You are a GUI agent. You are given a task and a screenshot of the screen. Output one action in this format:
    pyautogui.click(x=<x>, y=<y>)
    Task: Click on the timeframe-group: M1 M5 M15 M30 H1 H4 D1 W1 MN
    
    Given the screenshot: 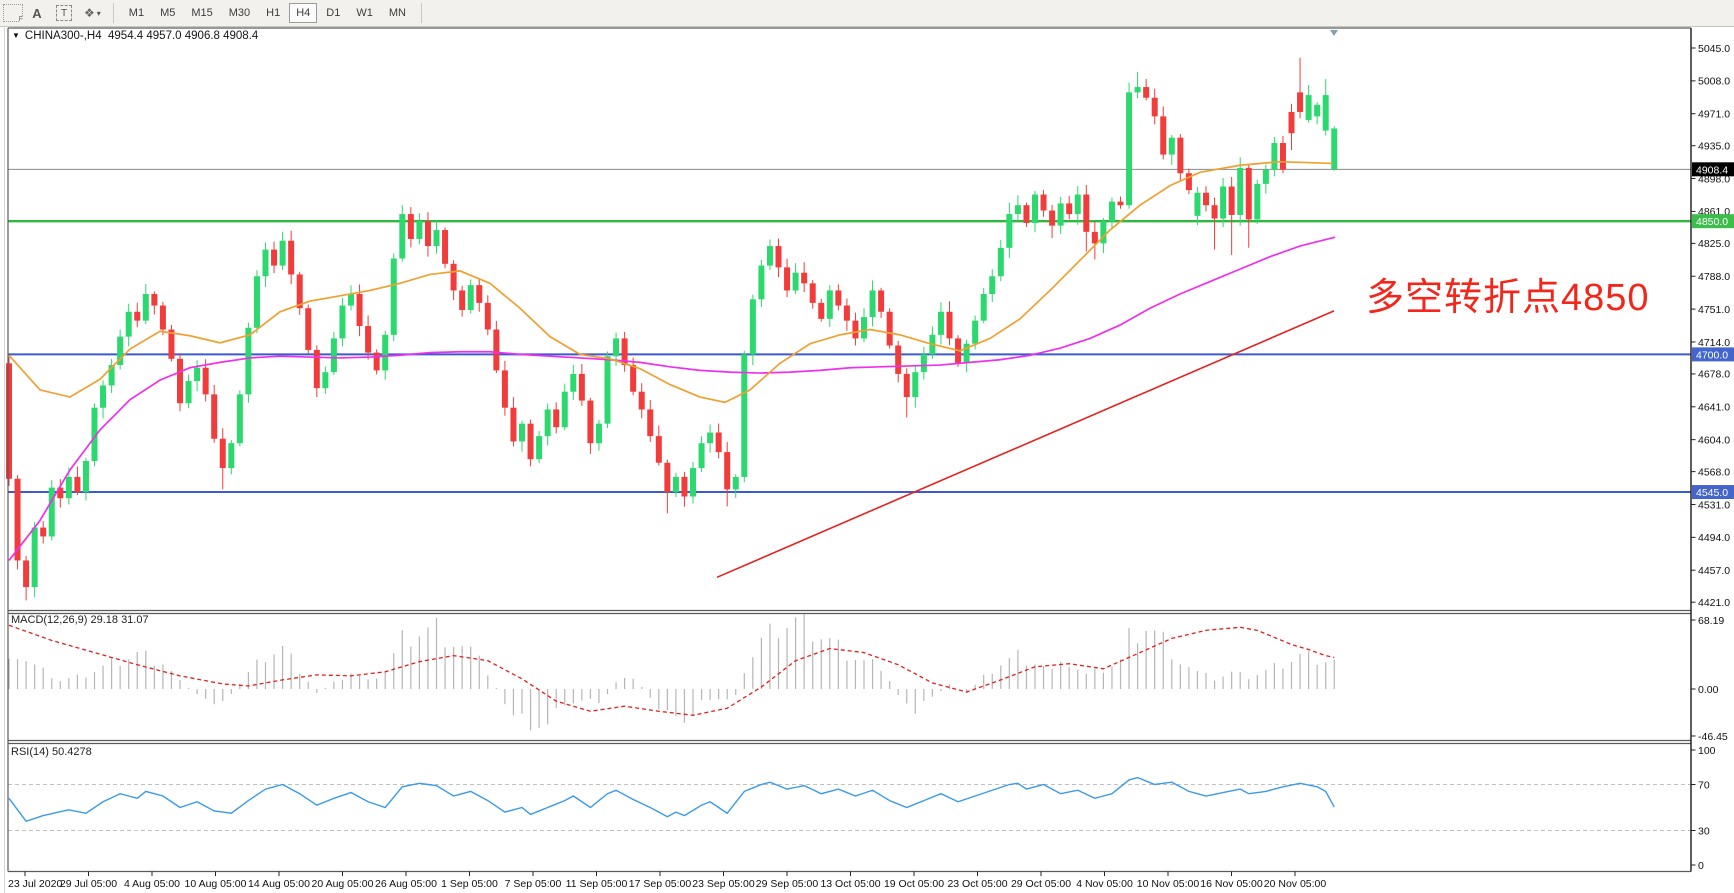 What is the action you would take?
    pyautogui.click(x=267, y=13)
    